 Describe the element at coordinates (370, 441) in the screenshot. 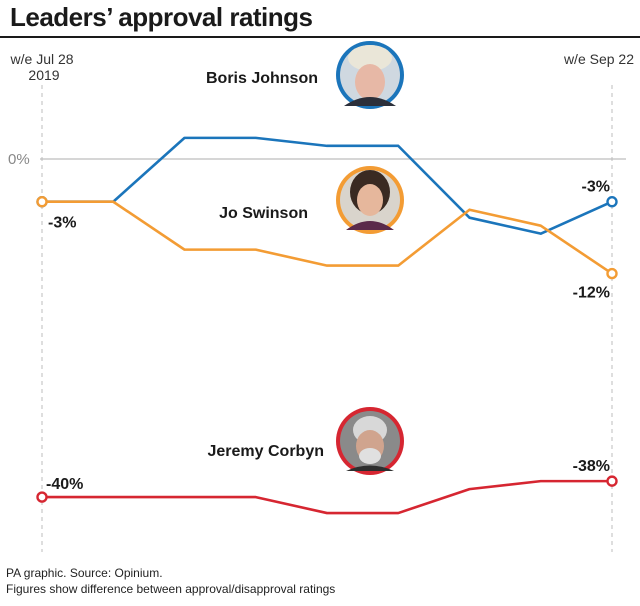

I see `avatar-jeremy-corbyn` at that location.